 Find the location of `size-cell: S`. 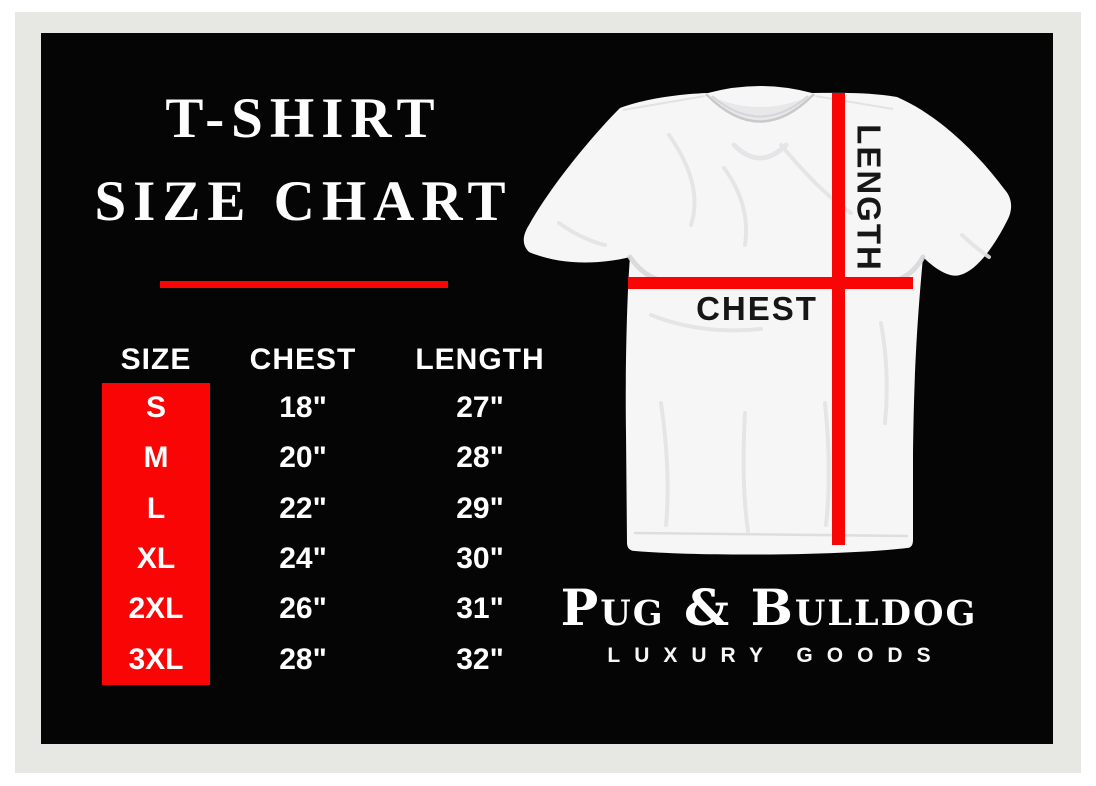

size-cell: S is located at coordinates (155, 408).